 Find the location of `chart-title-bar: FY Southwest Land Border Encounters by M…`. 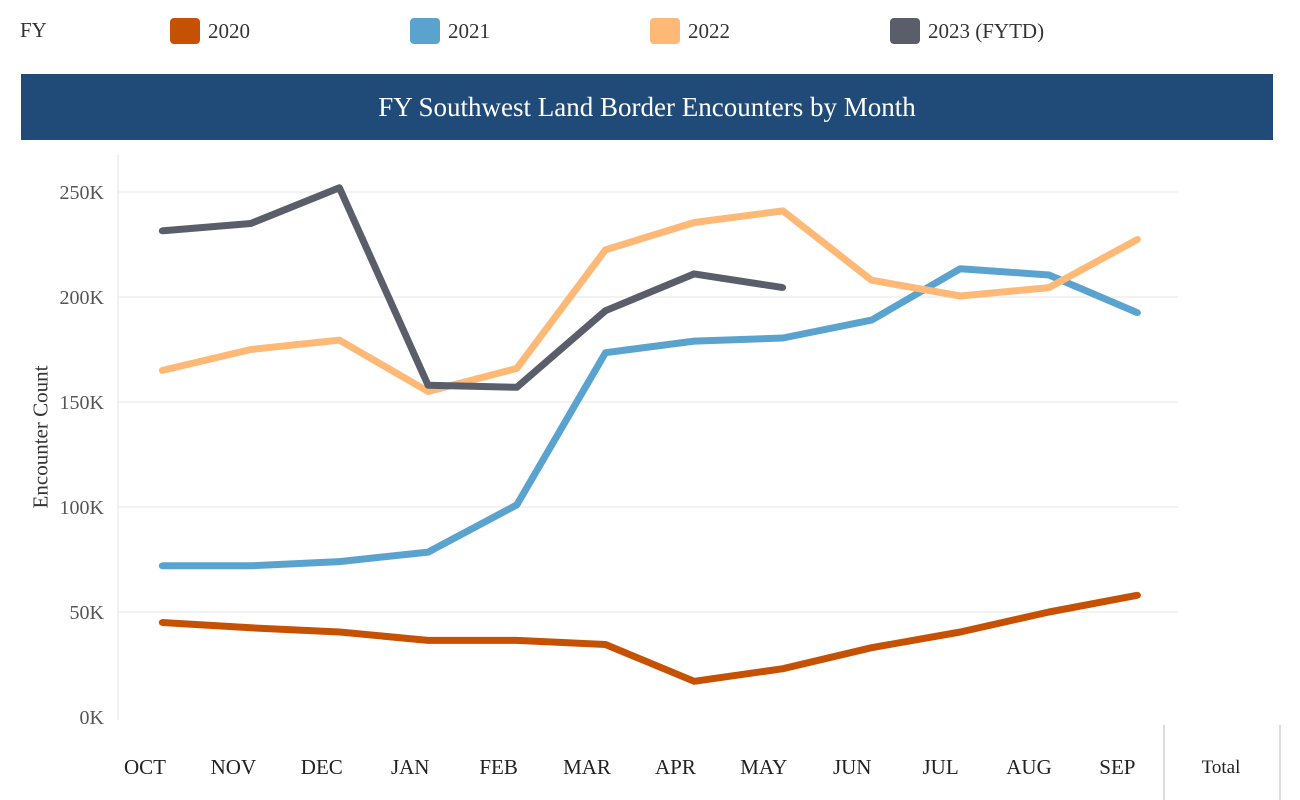

chart-title-bar: FY Southwest Land Border Encounters by M… is located at coordinates (647, 107).